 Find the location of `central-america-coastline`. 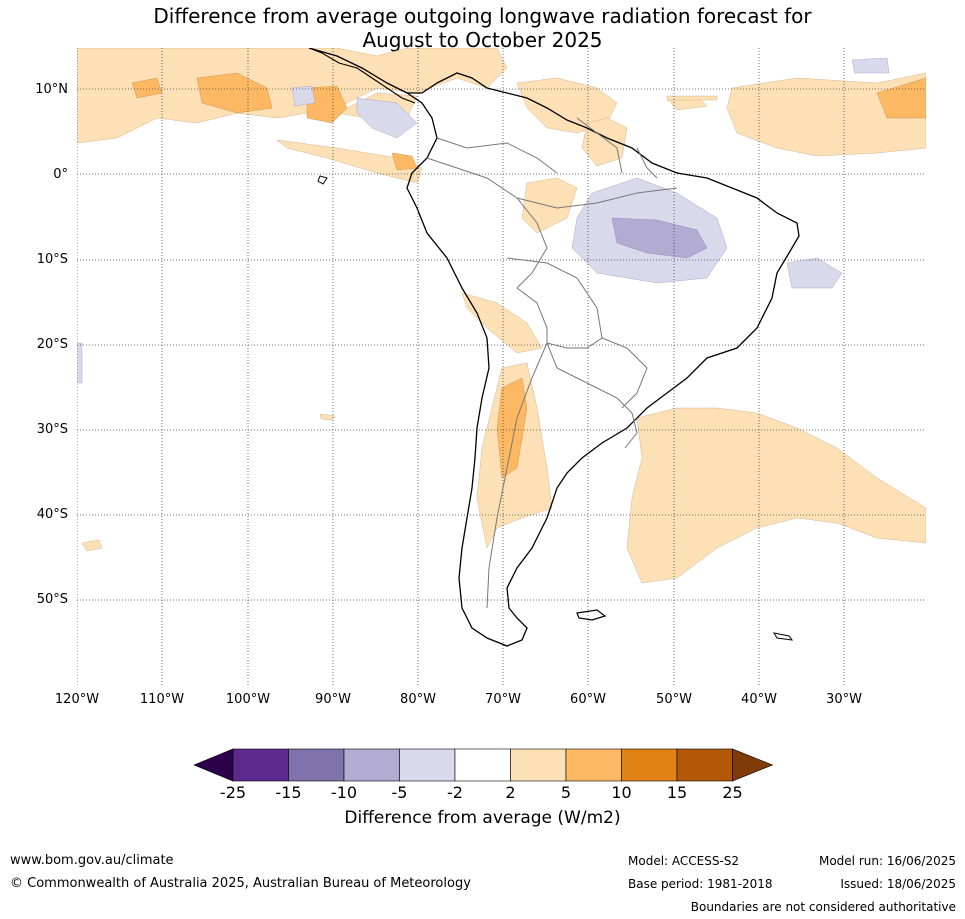

central-america-coastline is located at coordinates (362, 76).